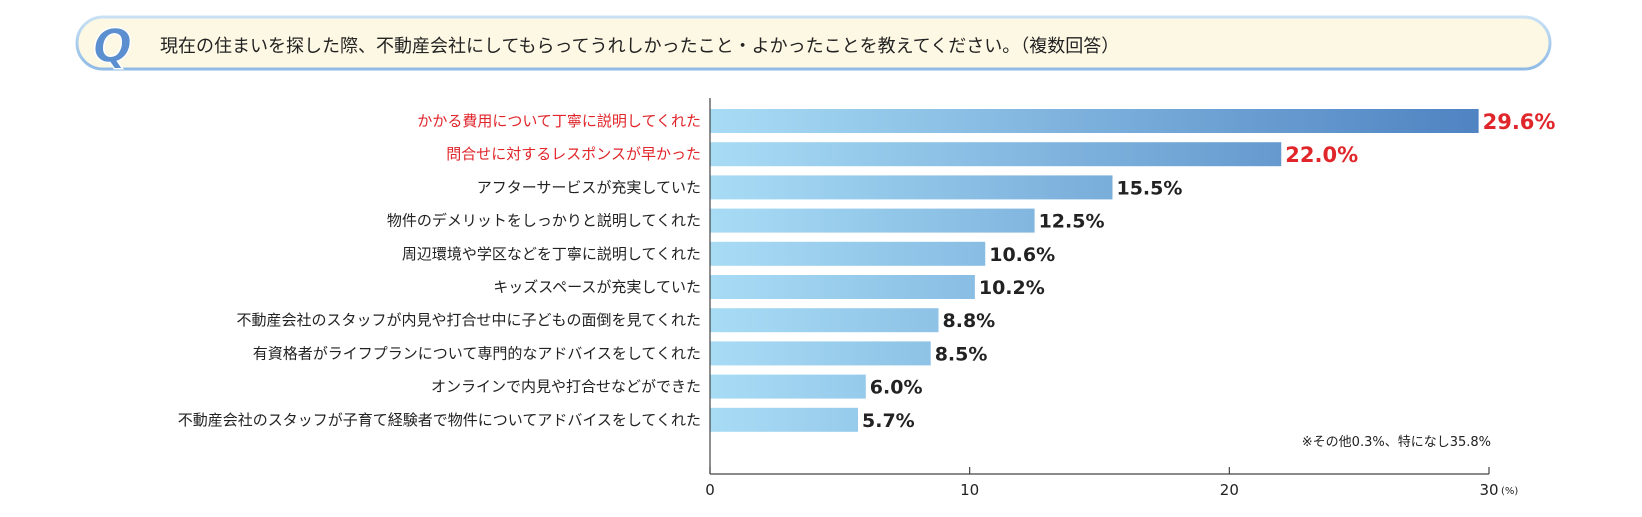 The width and height of the screenshot is (1642, 517). What do you see at coordinates (896, 388) in the screenshot?
I see `value-label-9: 6.0%` at bounding box center [896, 388].